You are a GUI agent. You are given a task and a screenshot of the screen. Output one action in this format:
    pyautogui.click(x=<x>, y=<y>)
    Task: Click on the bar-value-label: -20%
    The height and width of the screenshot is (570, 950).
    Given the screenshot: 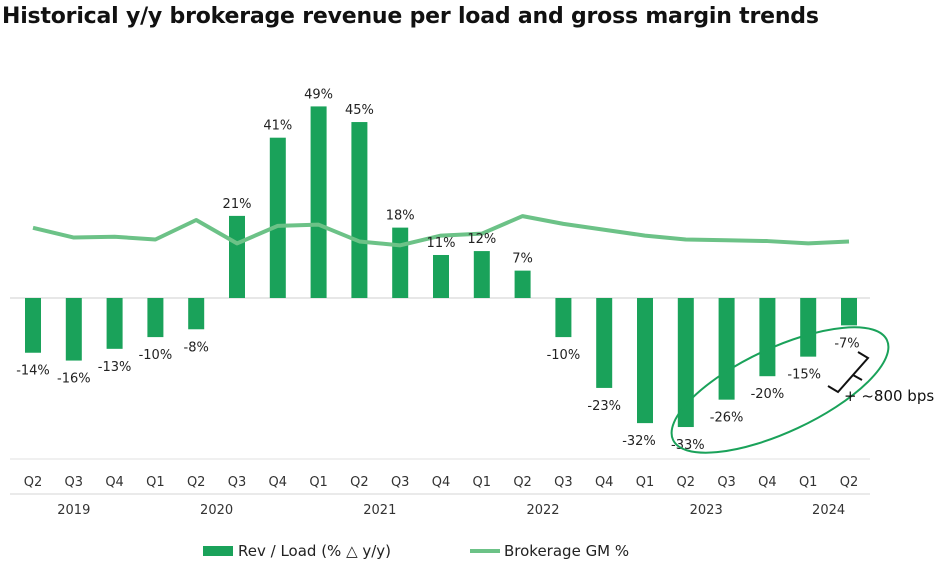 What is the action you would take?
    pyautogui.click(x=768, y=394)
    